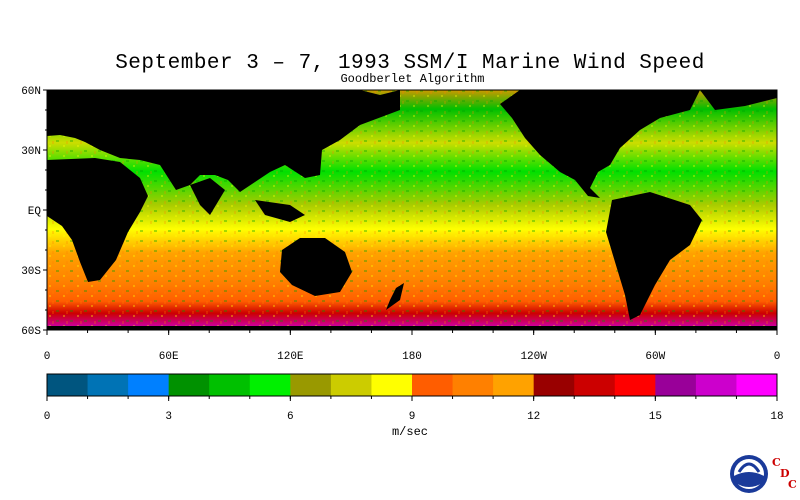  Describe the element at coordinates (47, 417) in the screenshot. I see `colorbar-tick-label: 0` at that location.